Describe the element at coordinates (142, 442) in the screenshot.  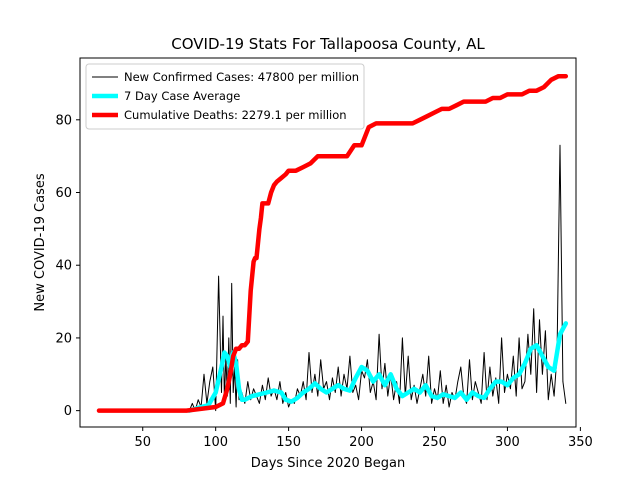
I see `x-tick-label: 50` at that location.